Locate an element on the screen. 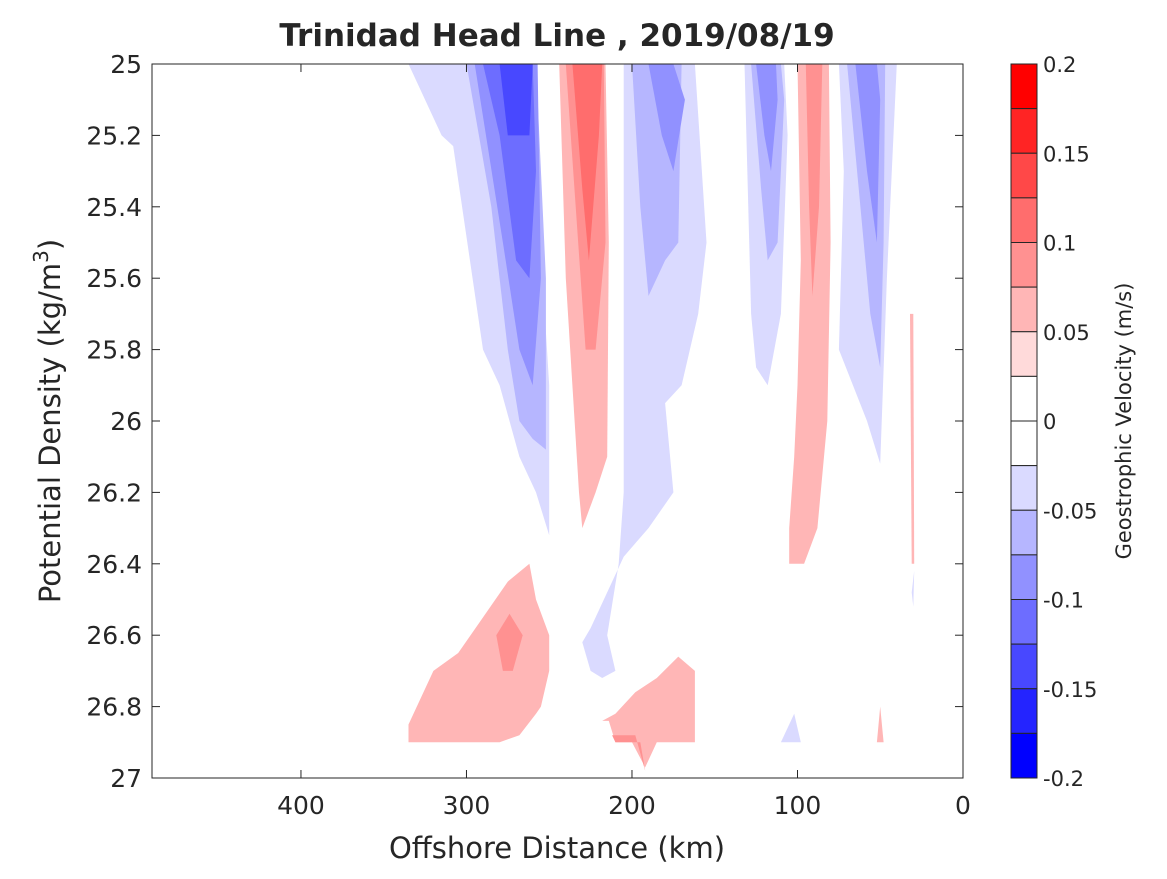 This screenshot has height=879, width=1167. y-tick-label: 26 is located at coordinates (126, 421).